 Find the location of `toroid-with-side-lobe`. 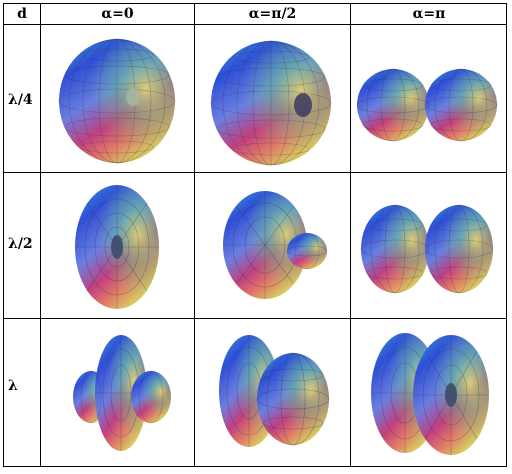

toroid-with-side-lobe is located at coordinates (274, 391).